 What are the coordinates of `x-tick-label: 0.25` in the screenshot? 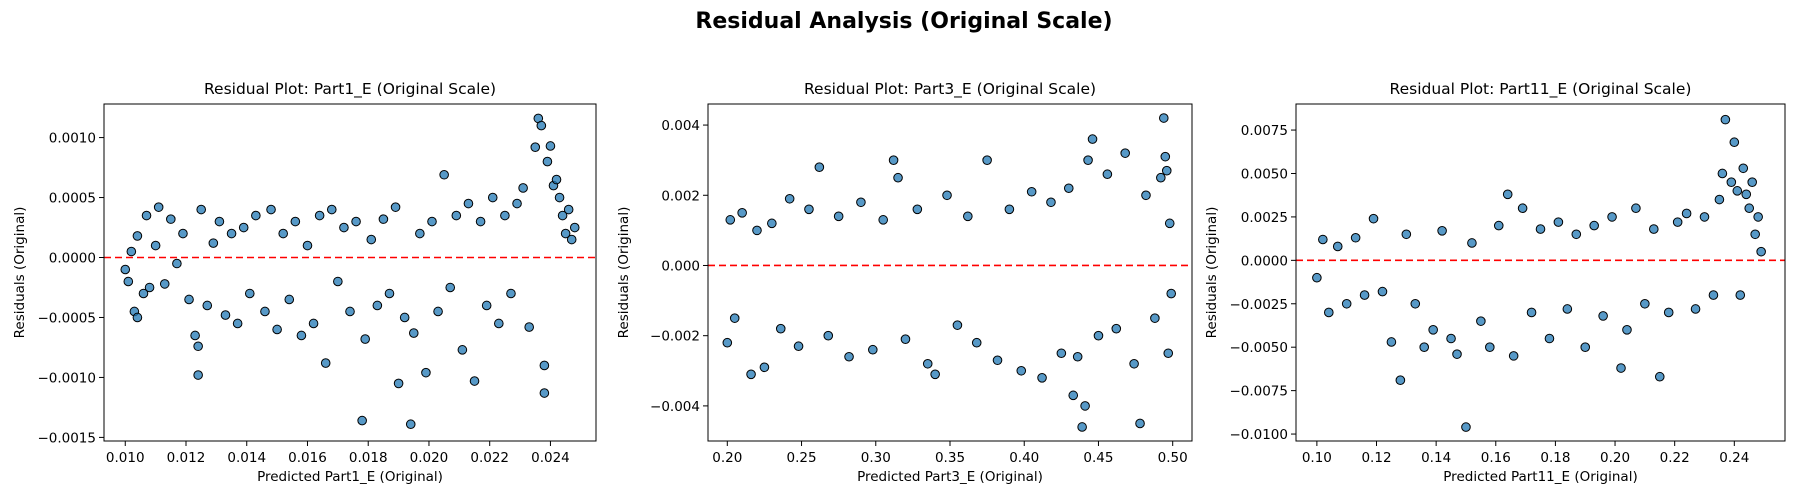 It's located at (802, 458).